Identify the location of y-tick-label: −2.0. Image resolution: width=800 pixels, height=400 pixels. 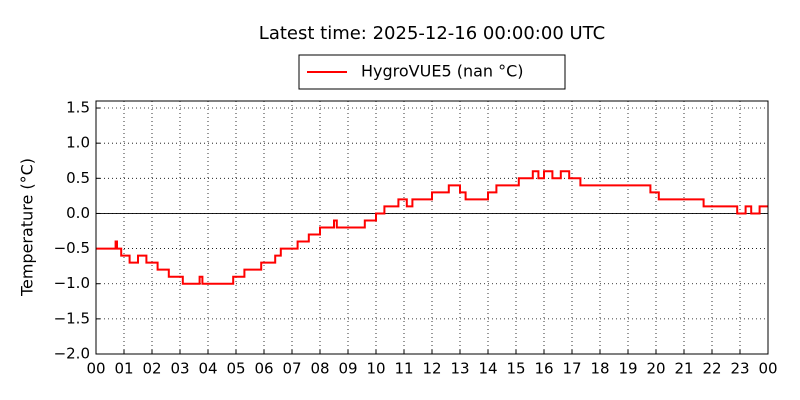
(72, 354).